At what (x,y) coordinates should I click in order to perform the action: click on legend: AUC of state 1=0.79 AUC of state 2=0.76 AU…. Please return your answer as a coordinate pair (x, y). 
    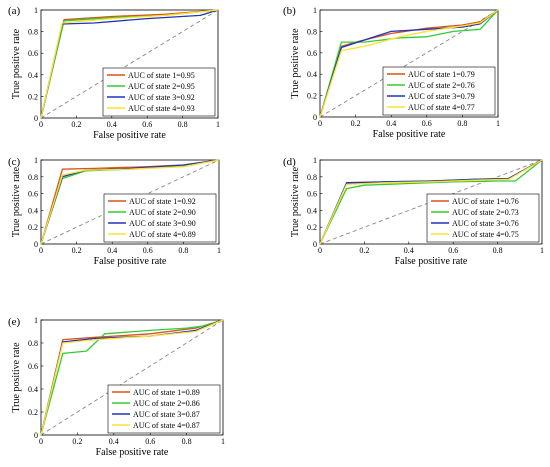
    Looking at the image, I should click on (439, 91).